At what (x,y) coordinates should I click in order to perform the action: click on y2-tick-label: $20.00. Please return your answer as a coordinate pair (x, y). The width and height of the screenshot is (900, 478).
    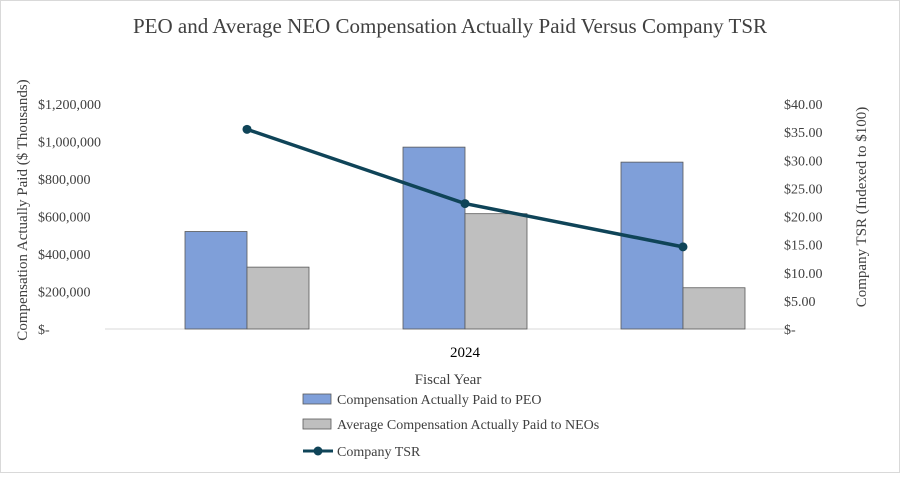
    Looking at the image, I should click on (803, 218).